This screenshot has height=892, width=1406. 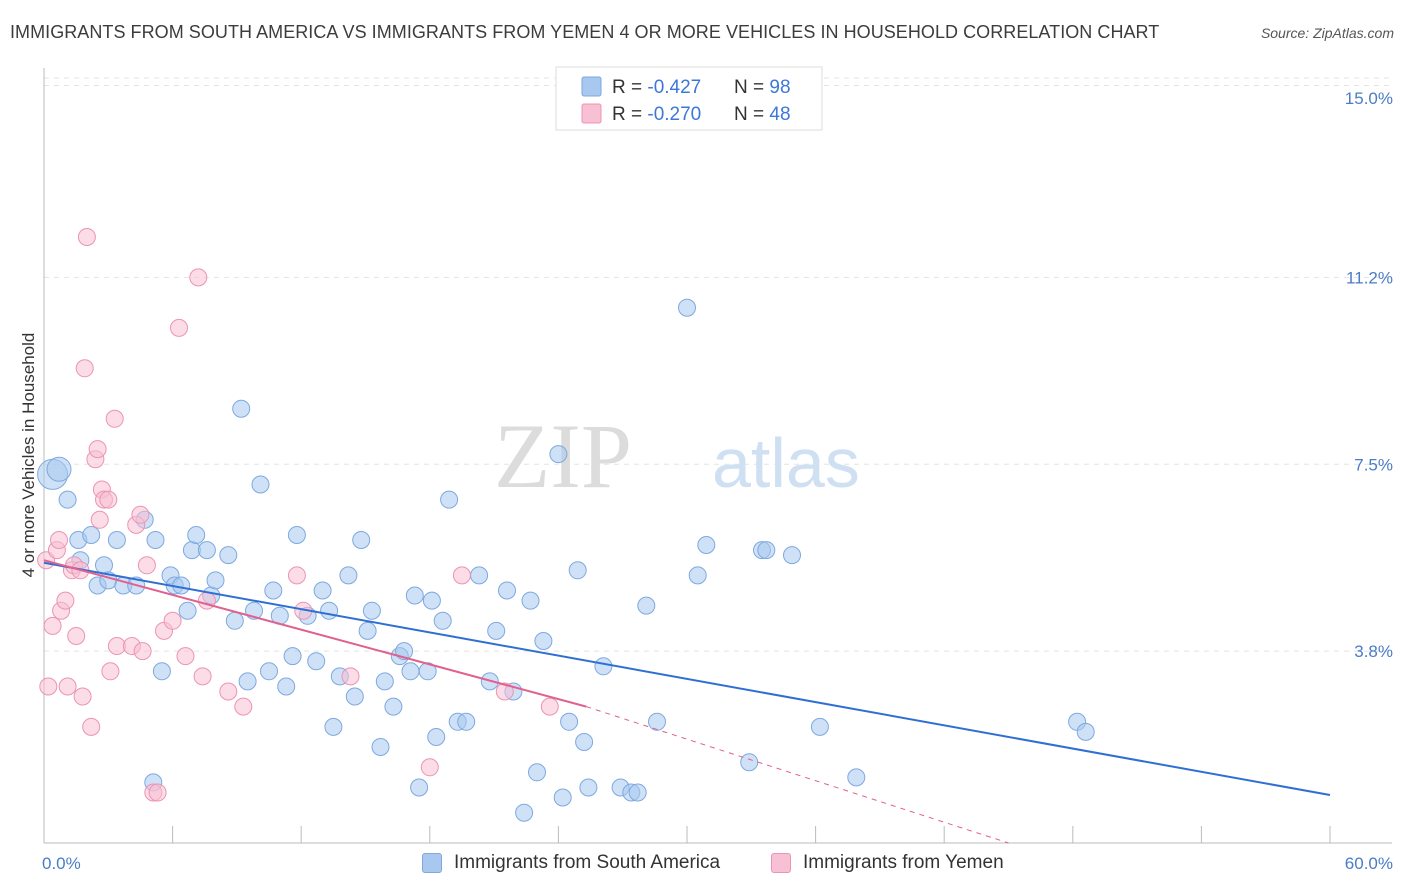 I want to click on legend-item-south-america: Immigrants from South America, so click(x=571, y=863).